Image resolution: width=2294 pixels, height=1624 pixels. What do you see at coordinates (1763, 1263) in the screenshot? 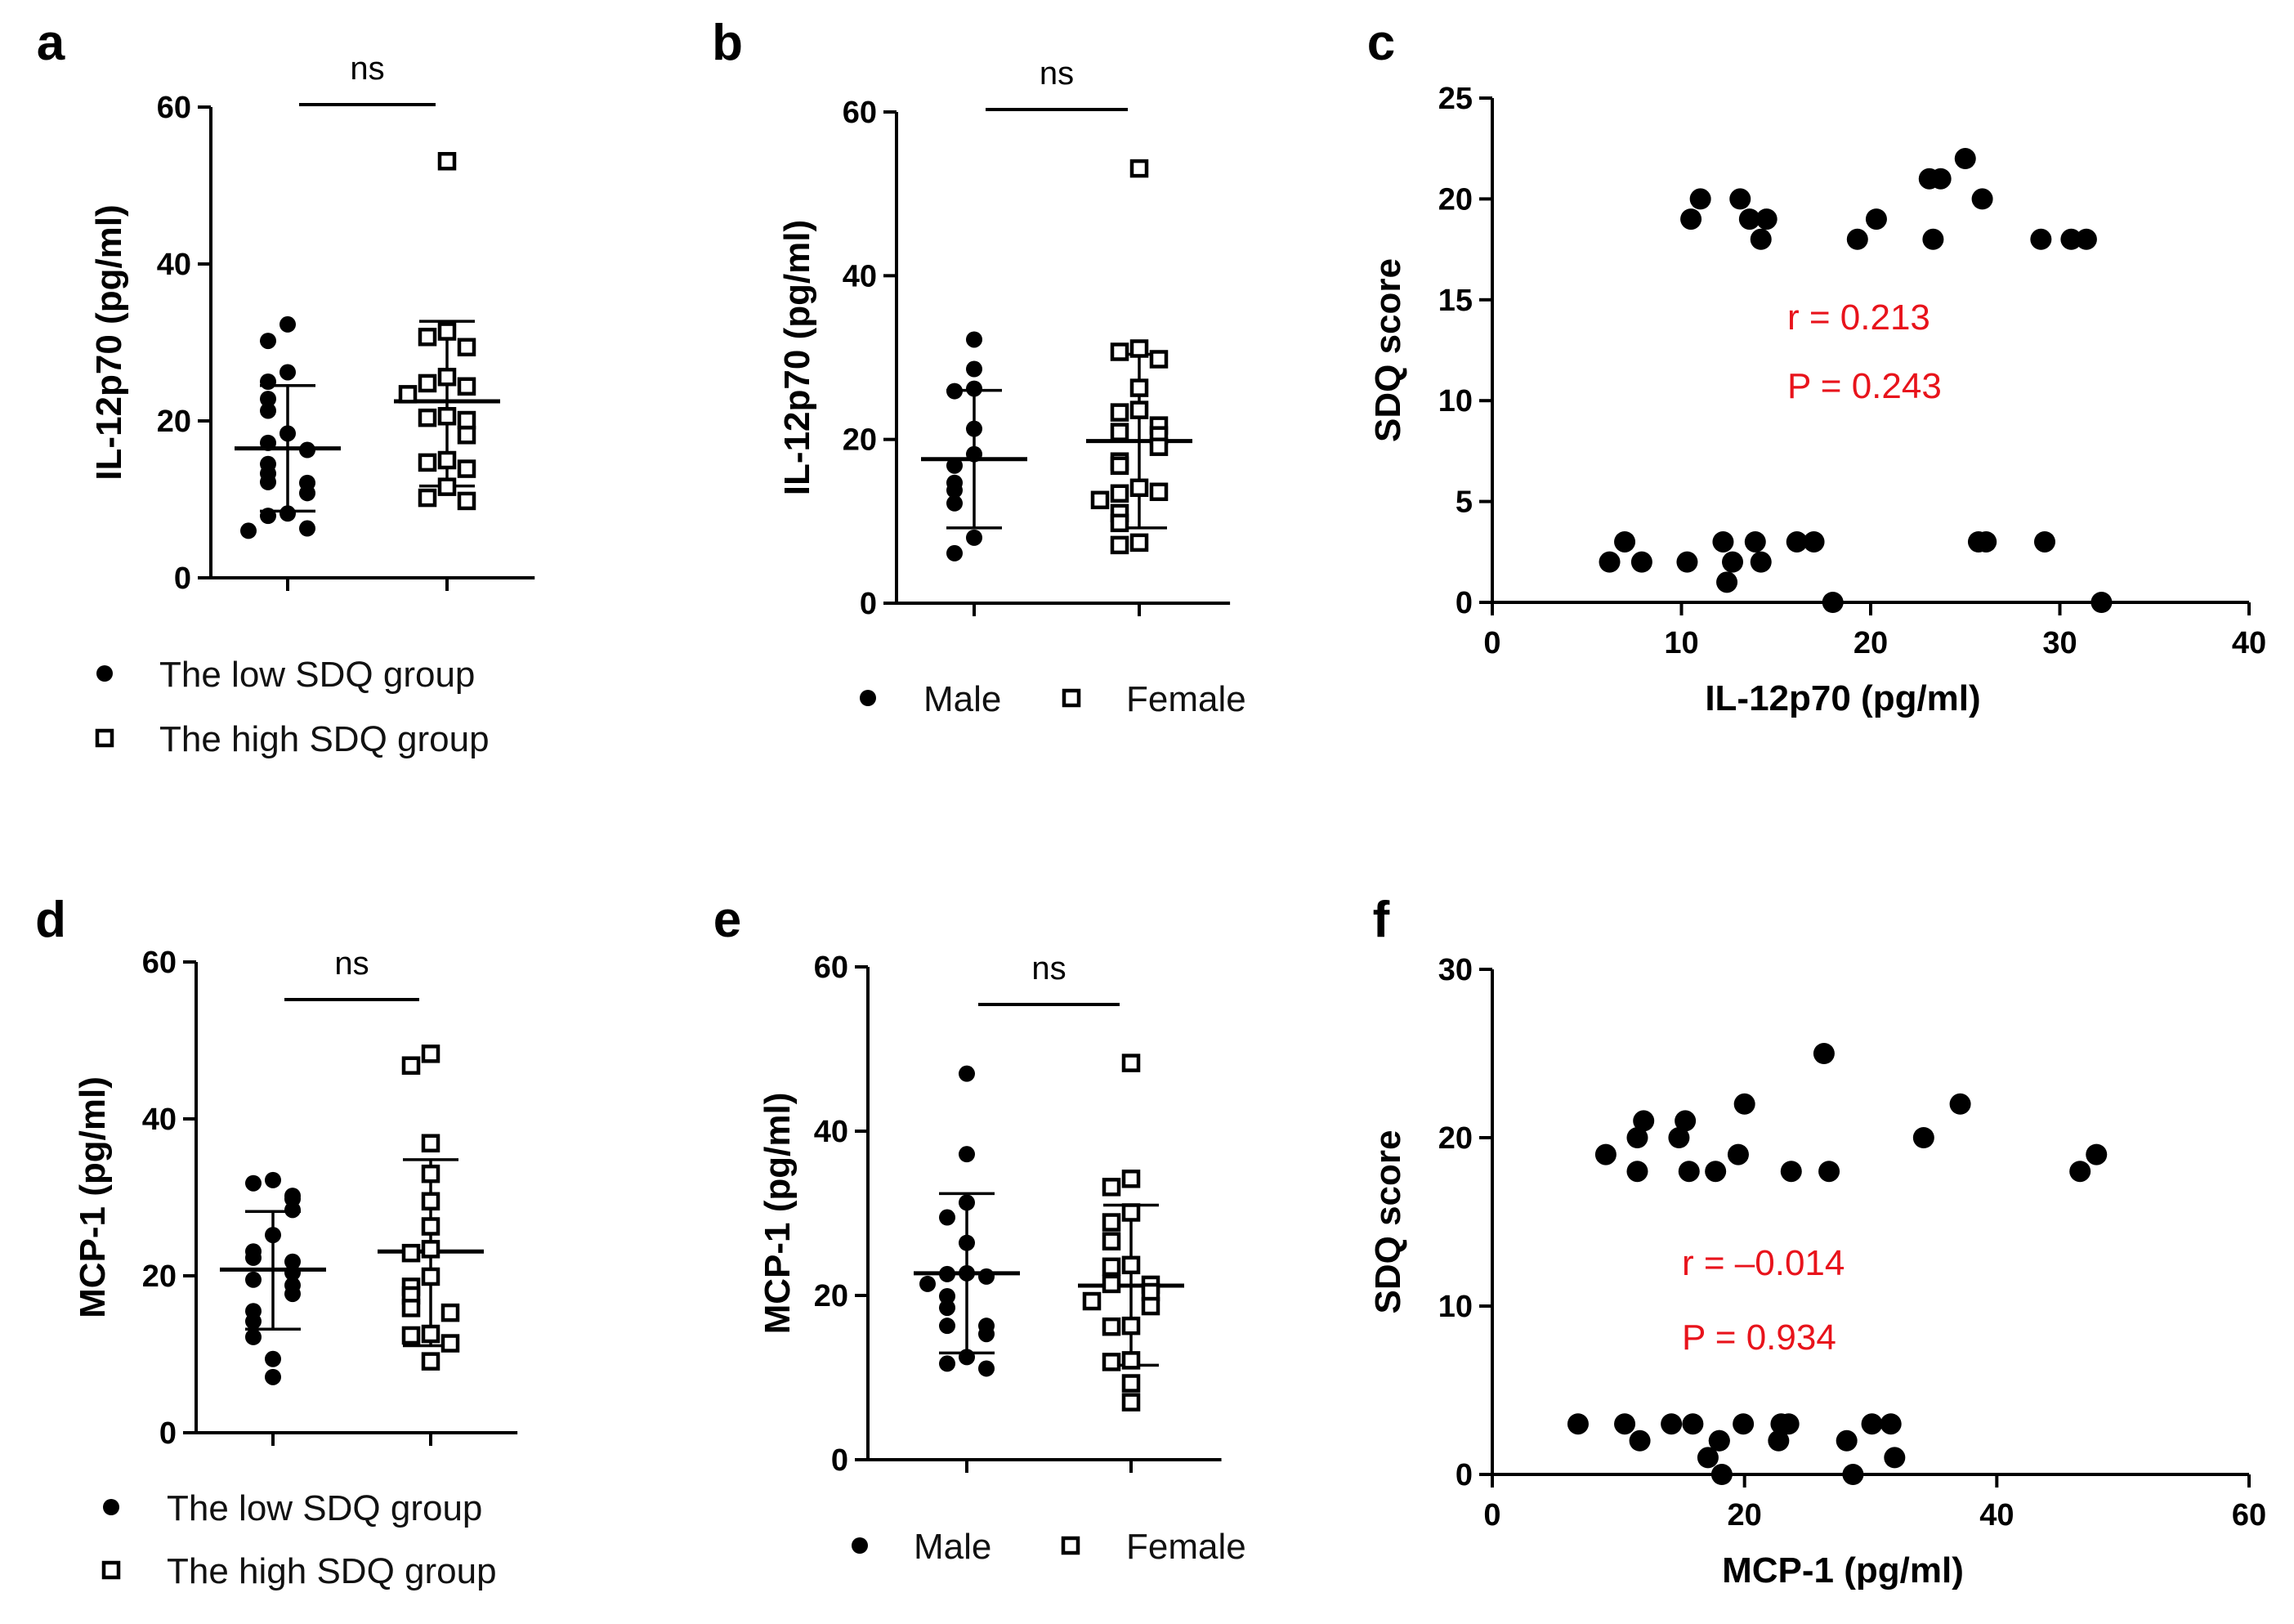
I see `correlation-r: r = –0.014` at bounding box center [1763, 1263].